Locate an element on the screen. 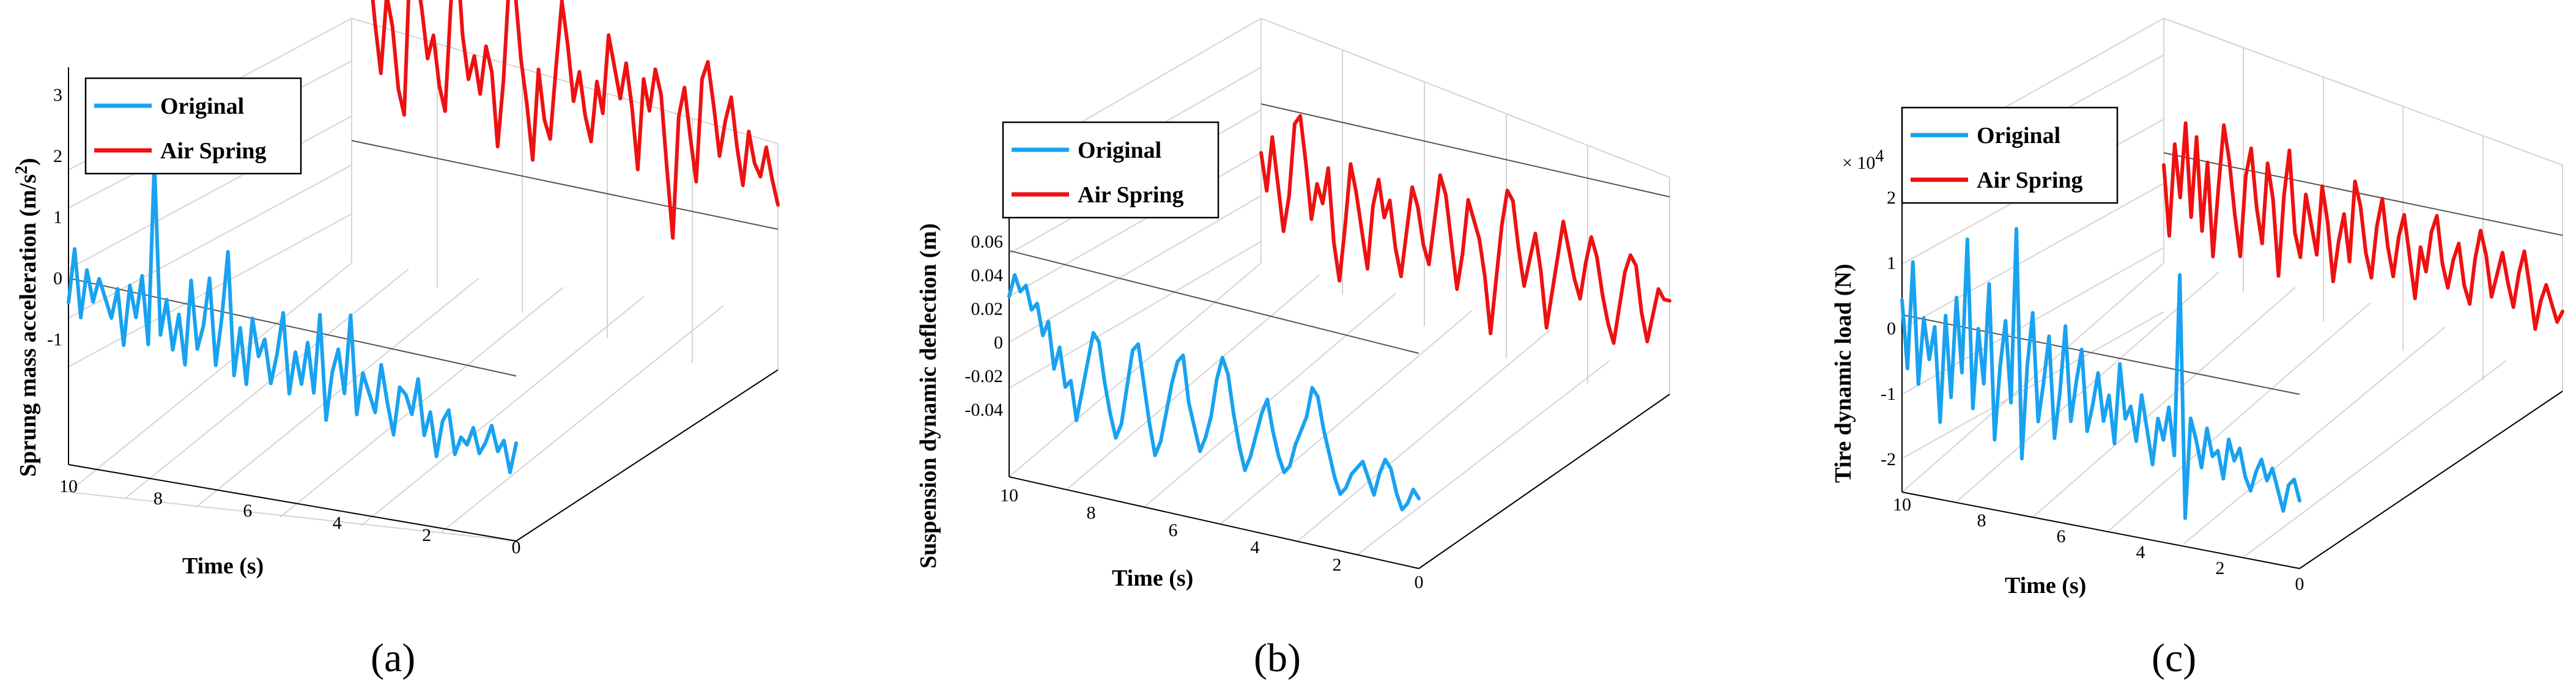 The image size is (2576, 692). panel-b-x-tick-label: 0 is located at coordinates (1419, 582).